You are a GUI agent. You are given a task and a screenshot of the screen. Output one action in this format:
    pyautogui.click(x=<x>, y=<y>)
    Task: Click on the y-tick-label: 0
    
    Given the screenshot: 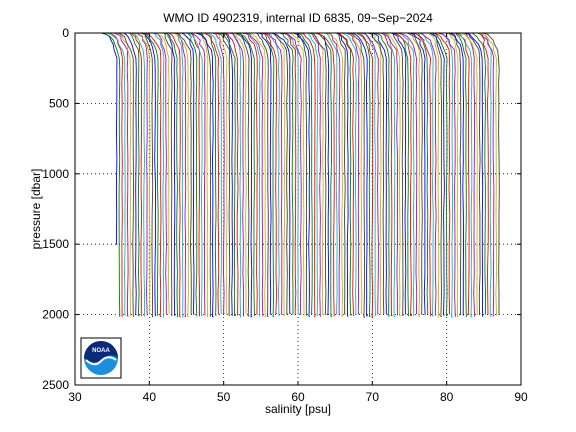 What is the action you would take?
    pyautogui.click(x=65, y=33)
    